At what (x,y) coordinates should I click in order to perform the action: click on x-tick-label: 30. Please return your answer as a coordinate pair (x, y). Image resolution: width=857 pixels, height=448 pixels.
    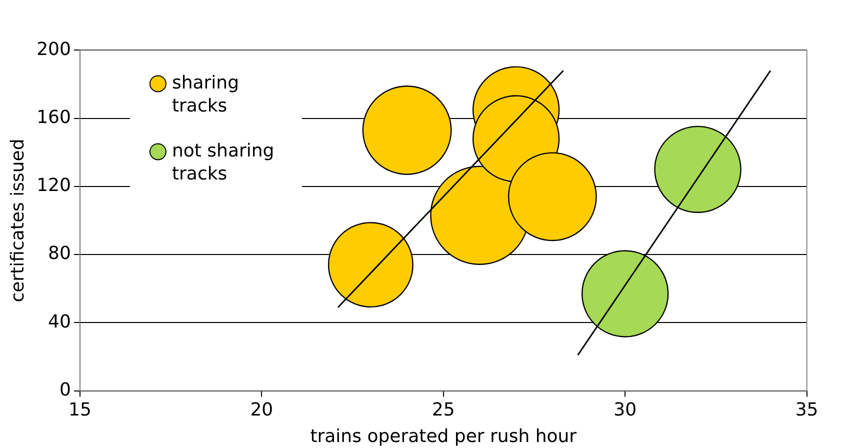
    Looking at the image, I should click on (625, 409).